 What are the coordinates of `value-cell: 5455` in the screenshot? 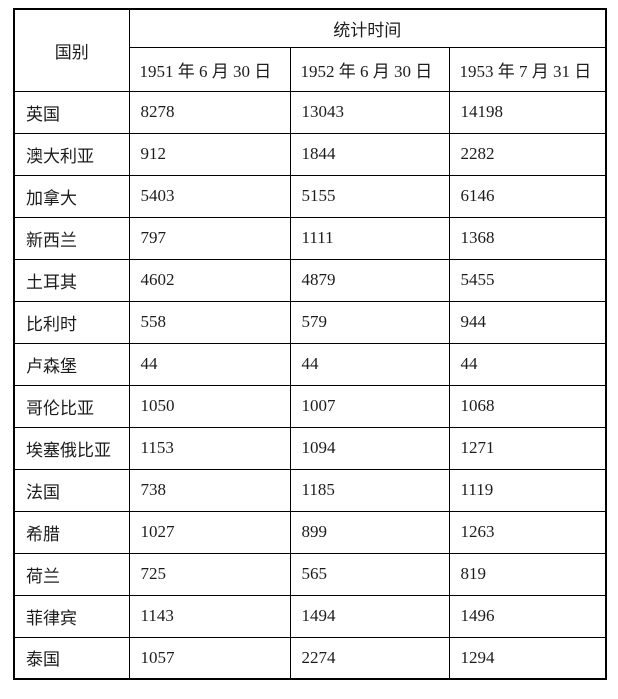 It's located at (527, 280).